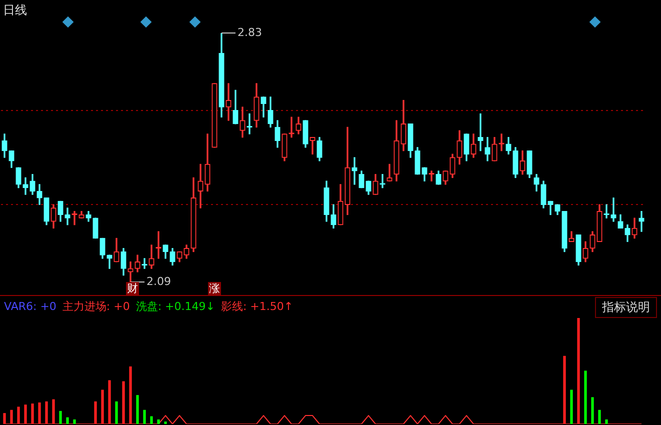  Describe the element at coordinates (214, 288) in the screenshot. I see `annotation: 涨` at that location.